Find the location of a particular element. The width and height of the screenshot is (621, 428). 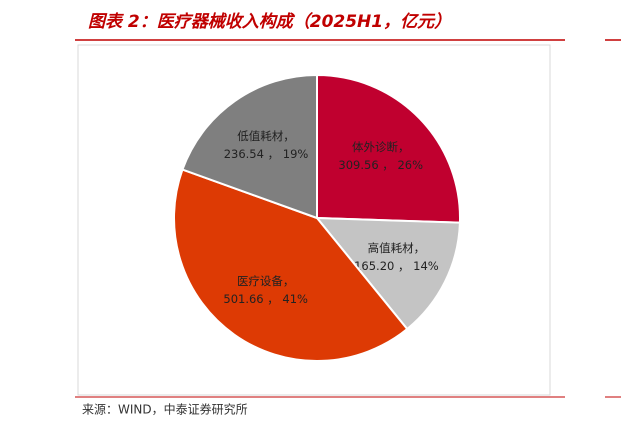

slice-value-label: 309.56 ， 26% is located at coordinates (380, 165).